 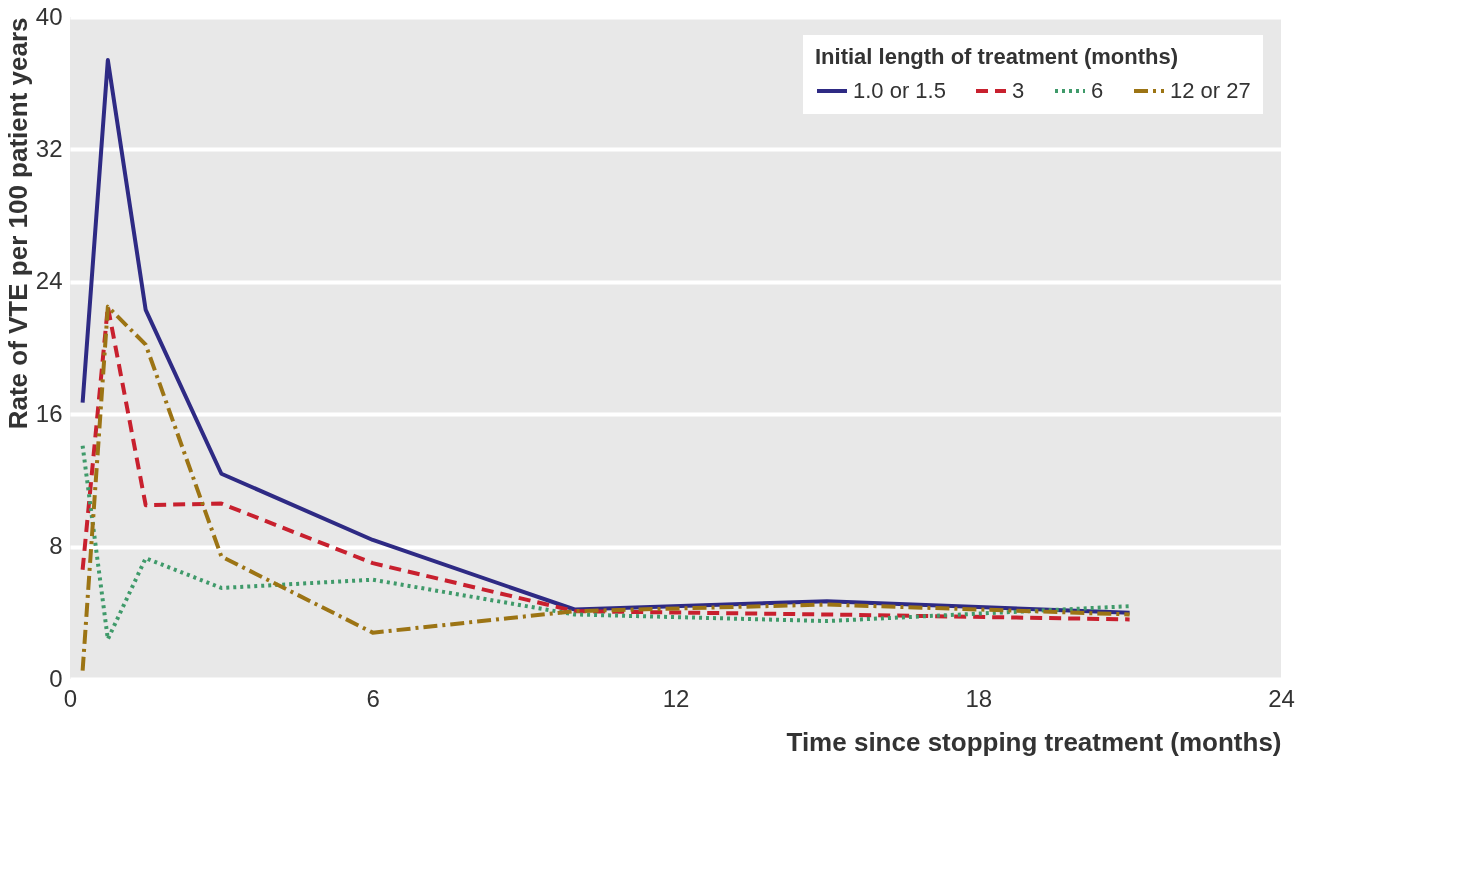 What do you see at coordinates (1281, 698) in the screenshot?
I see `x-tick-label: 24` at bounding box center [1281, 698].